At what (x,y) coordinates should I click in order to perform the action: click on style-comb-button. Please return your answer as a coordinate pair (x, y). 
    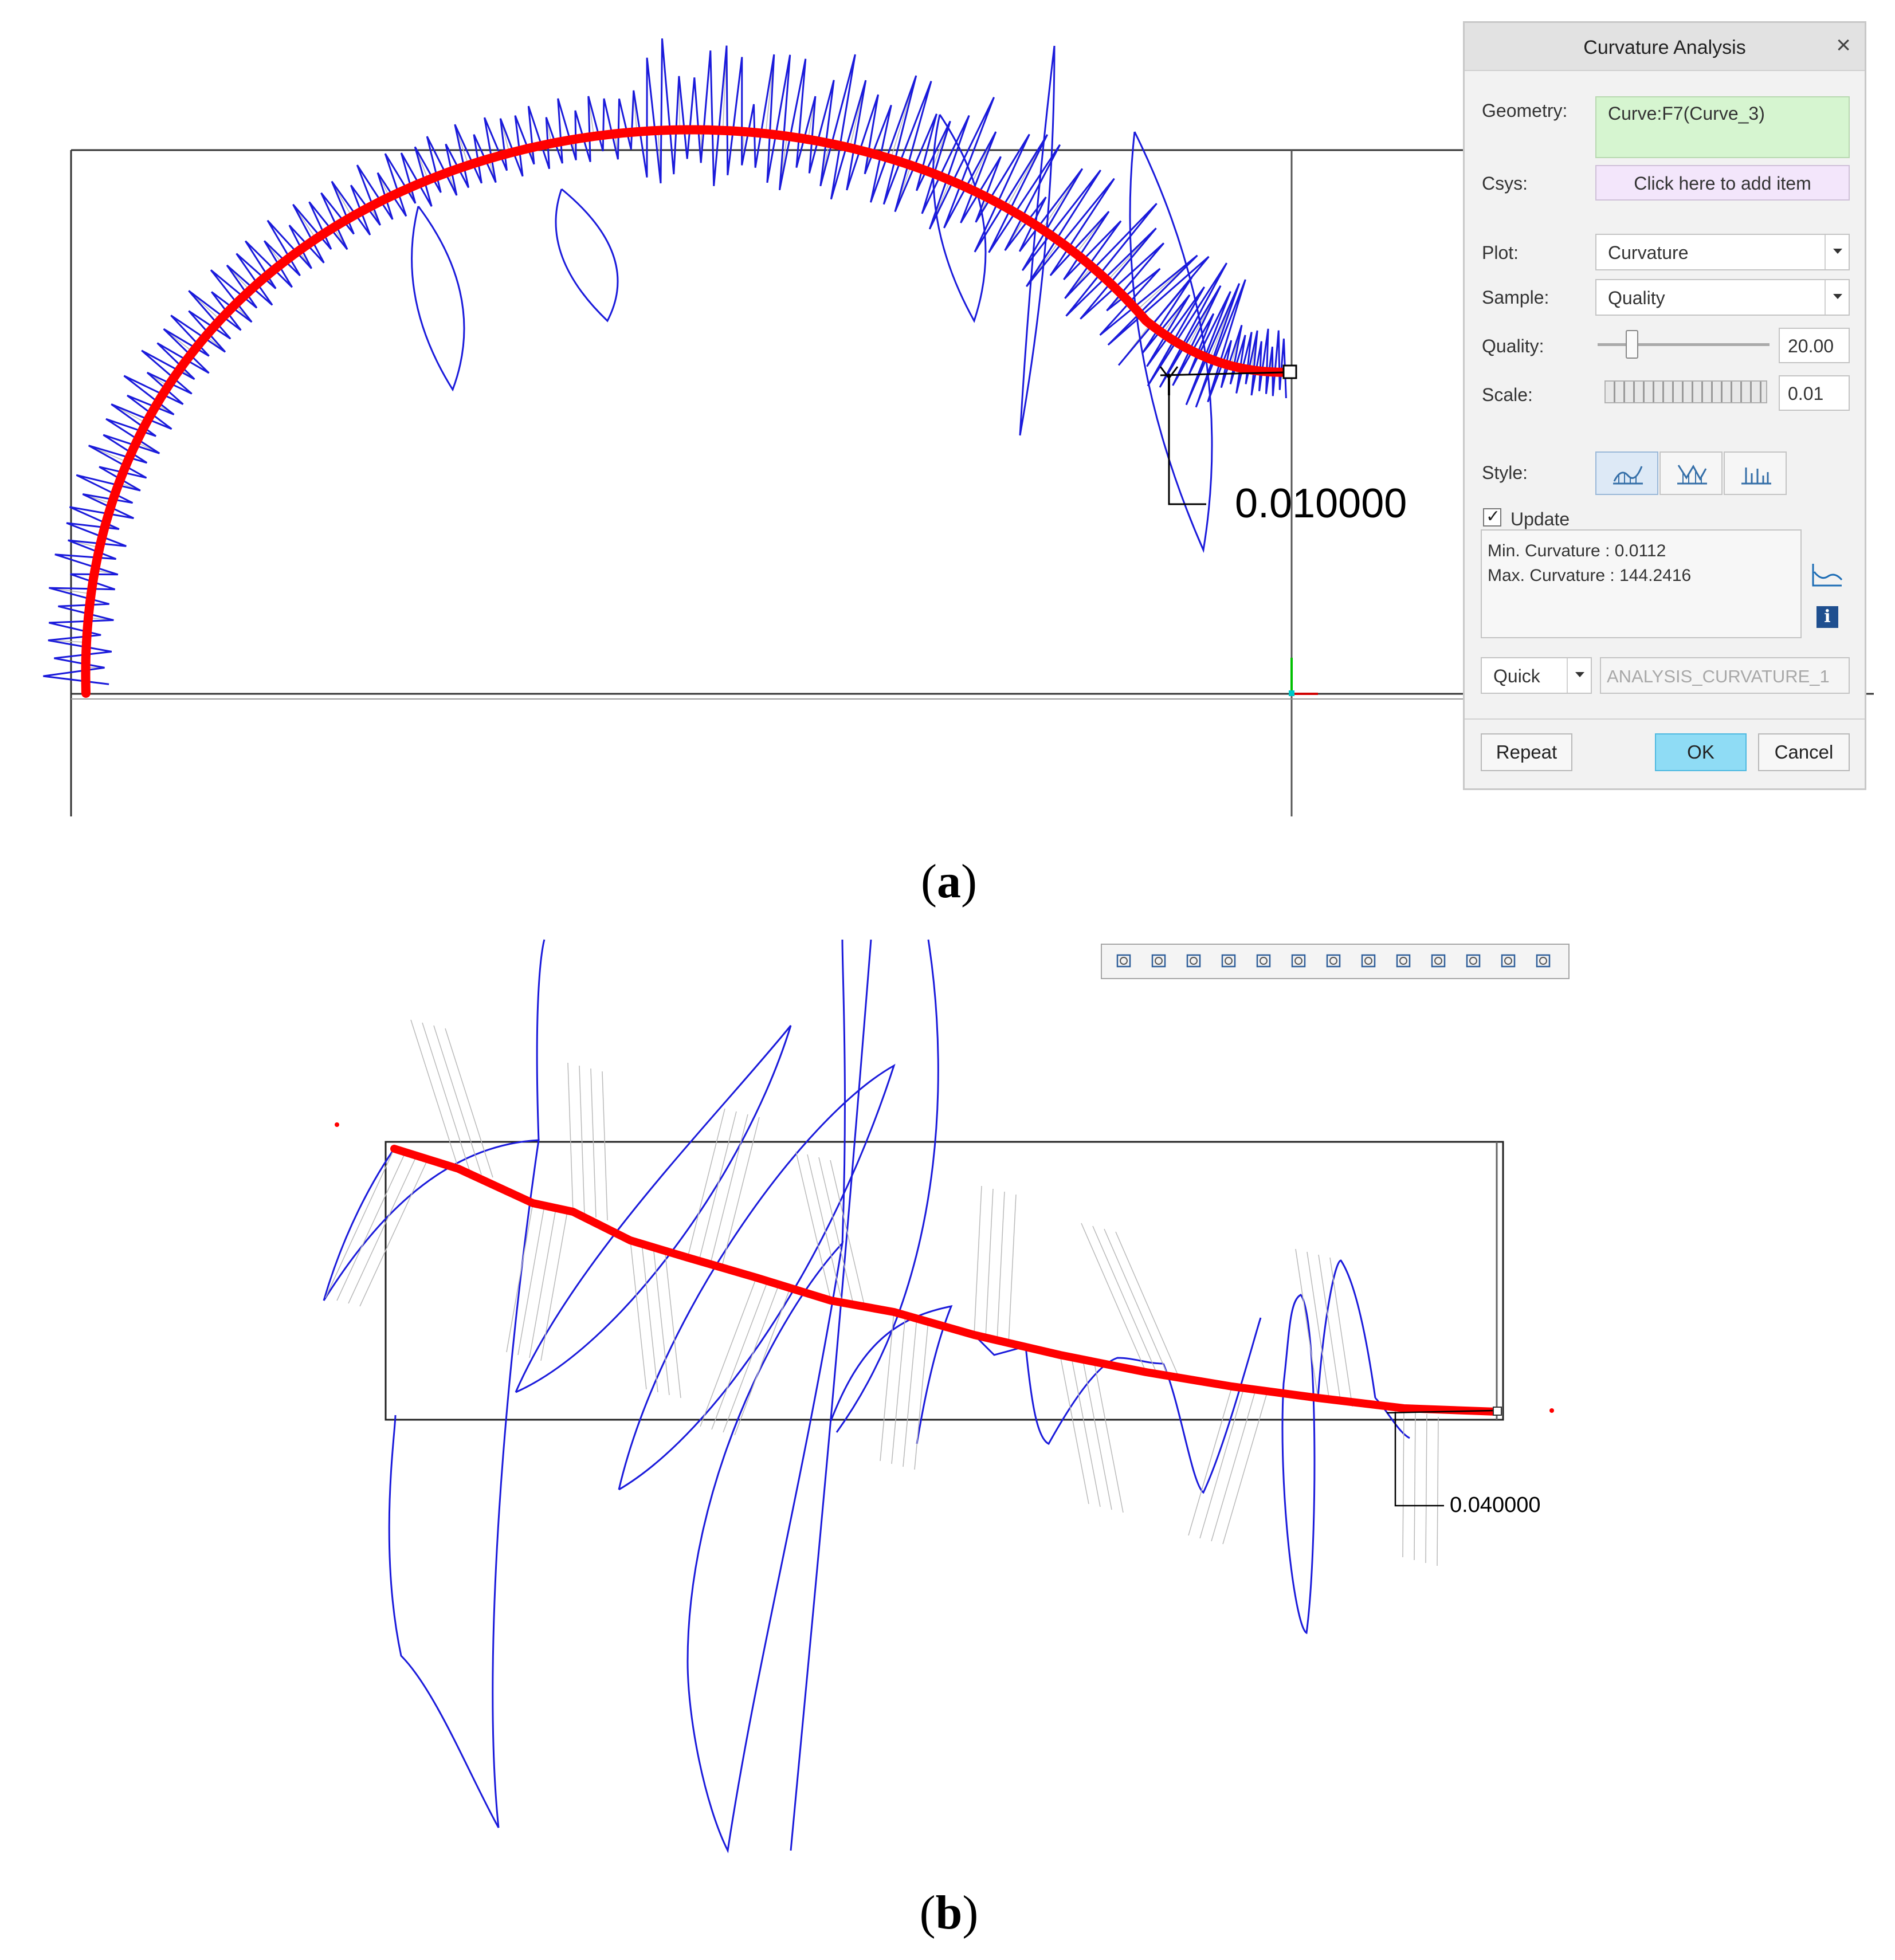
    Looking at the image, I should click on (1691, 473).